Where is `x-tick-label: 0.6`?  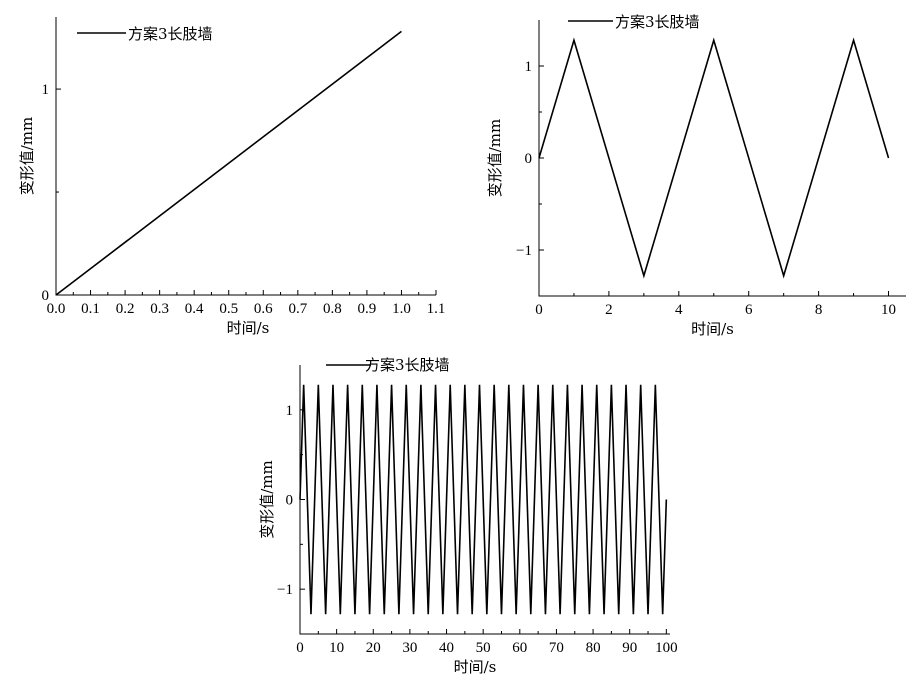
x-tick-label: 0.6 is located at coordinates (263, 309).